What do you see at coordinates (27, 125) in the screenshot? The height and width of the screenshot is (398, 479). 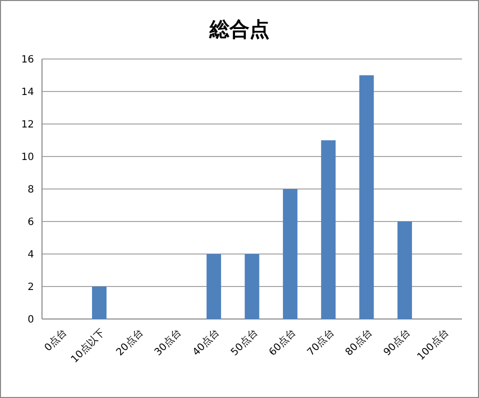 I see `y-tick-label: 12` at bounding box center [27, 125].